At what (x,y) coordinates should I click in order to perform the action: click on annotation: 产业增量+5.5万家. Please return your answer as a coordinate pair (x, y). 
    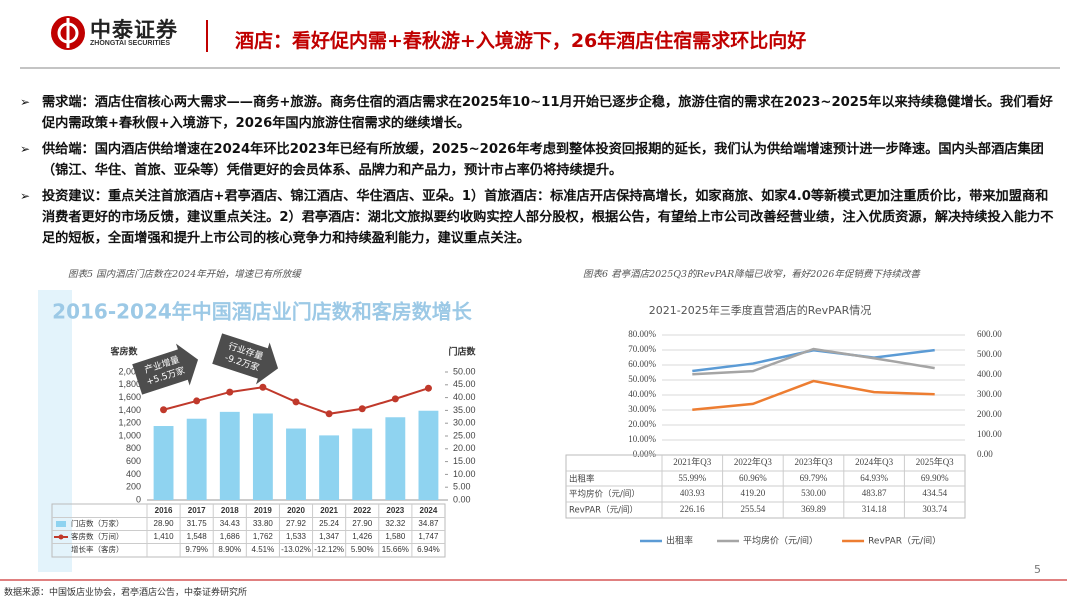
    Looking at the image, I should click on (165, 369).